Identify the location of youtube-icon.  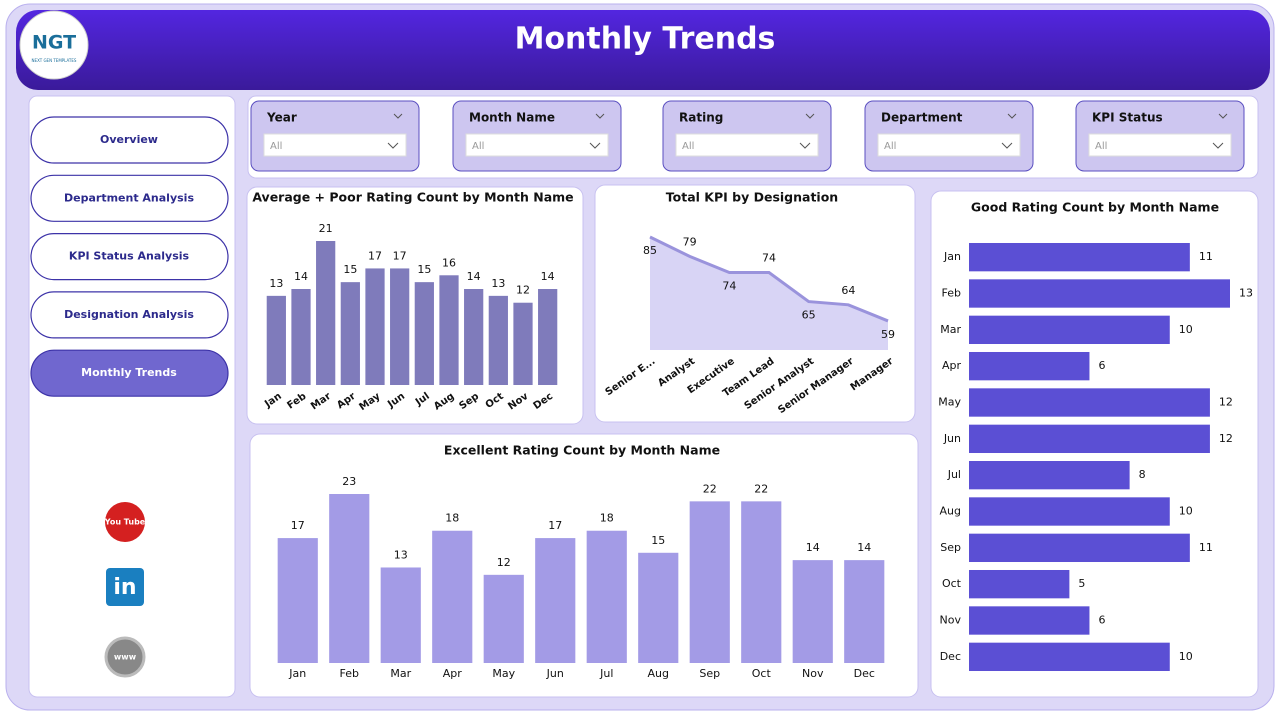
(125, 522).